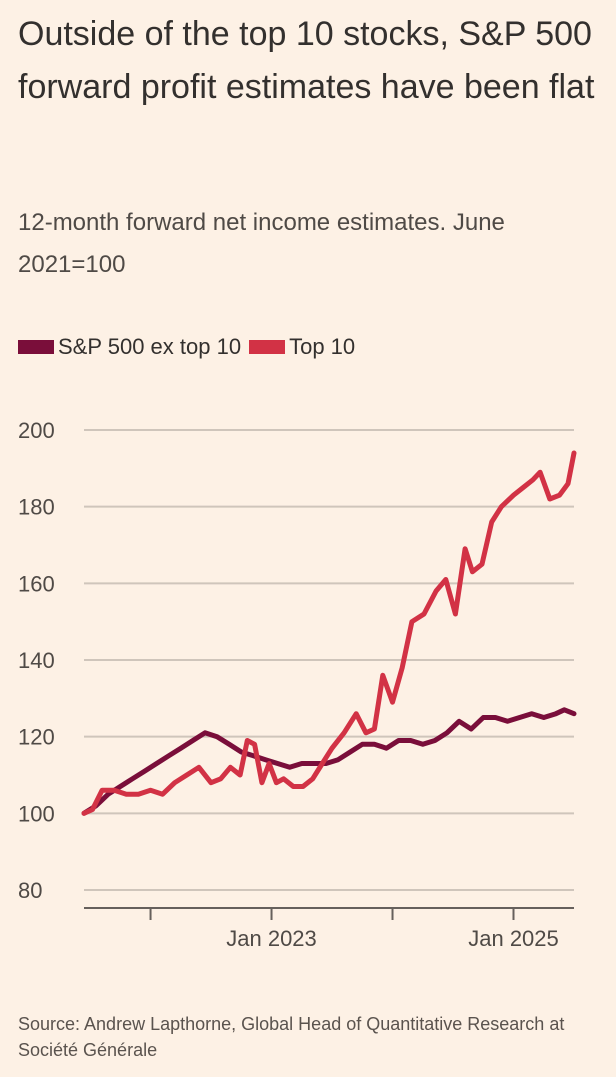 The image size is (616, 1077). I want to click on y-tick-label-120: 120, so click(36, 737).